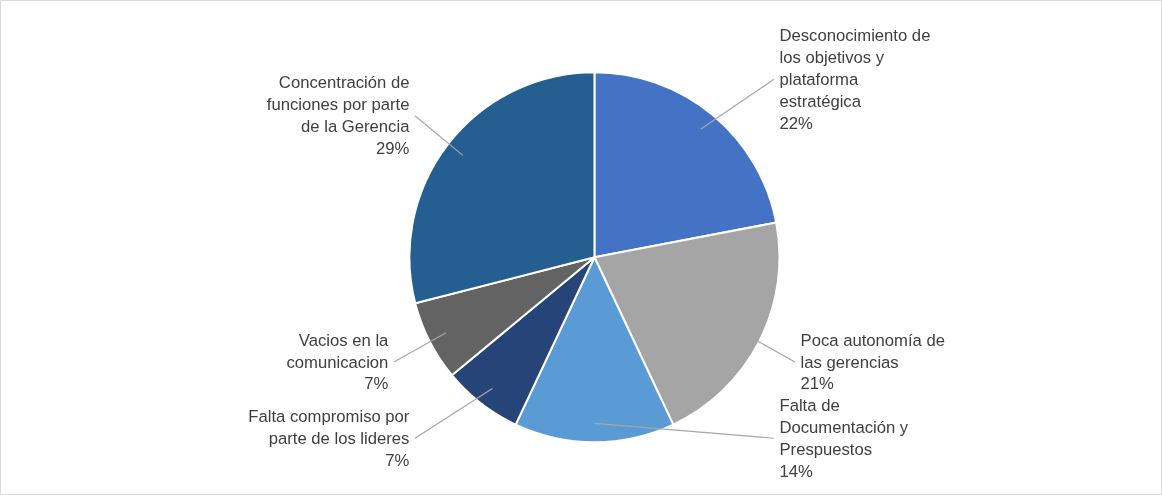  I want to click on data-label: 29%, so click(393, 148).